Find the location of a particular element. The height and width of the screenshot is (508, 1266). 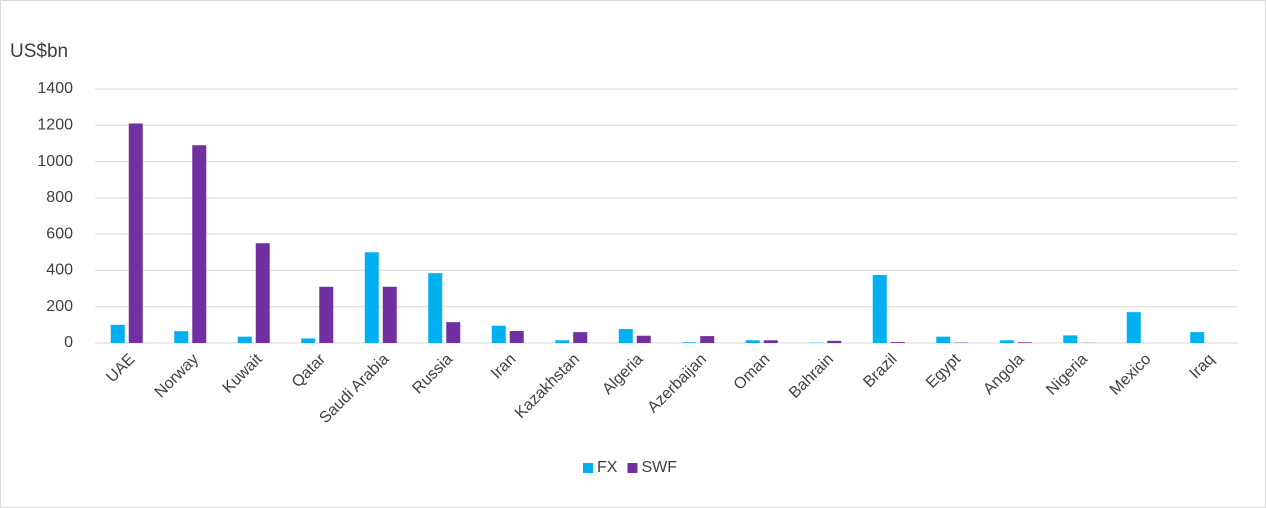

y-axis-label: US$bn is located at coordinates (39, 51).